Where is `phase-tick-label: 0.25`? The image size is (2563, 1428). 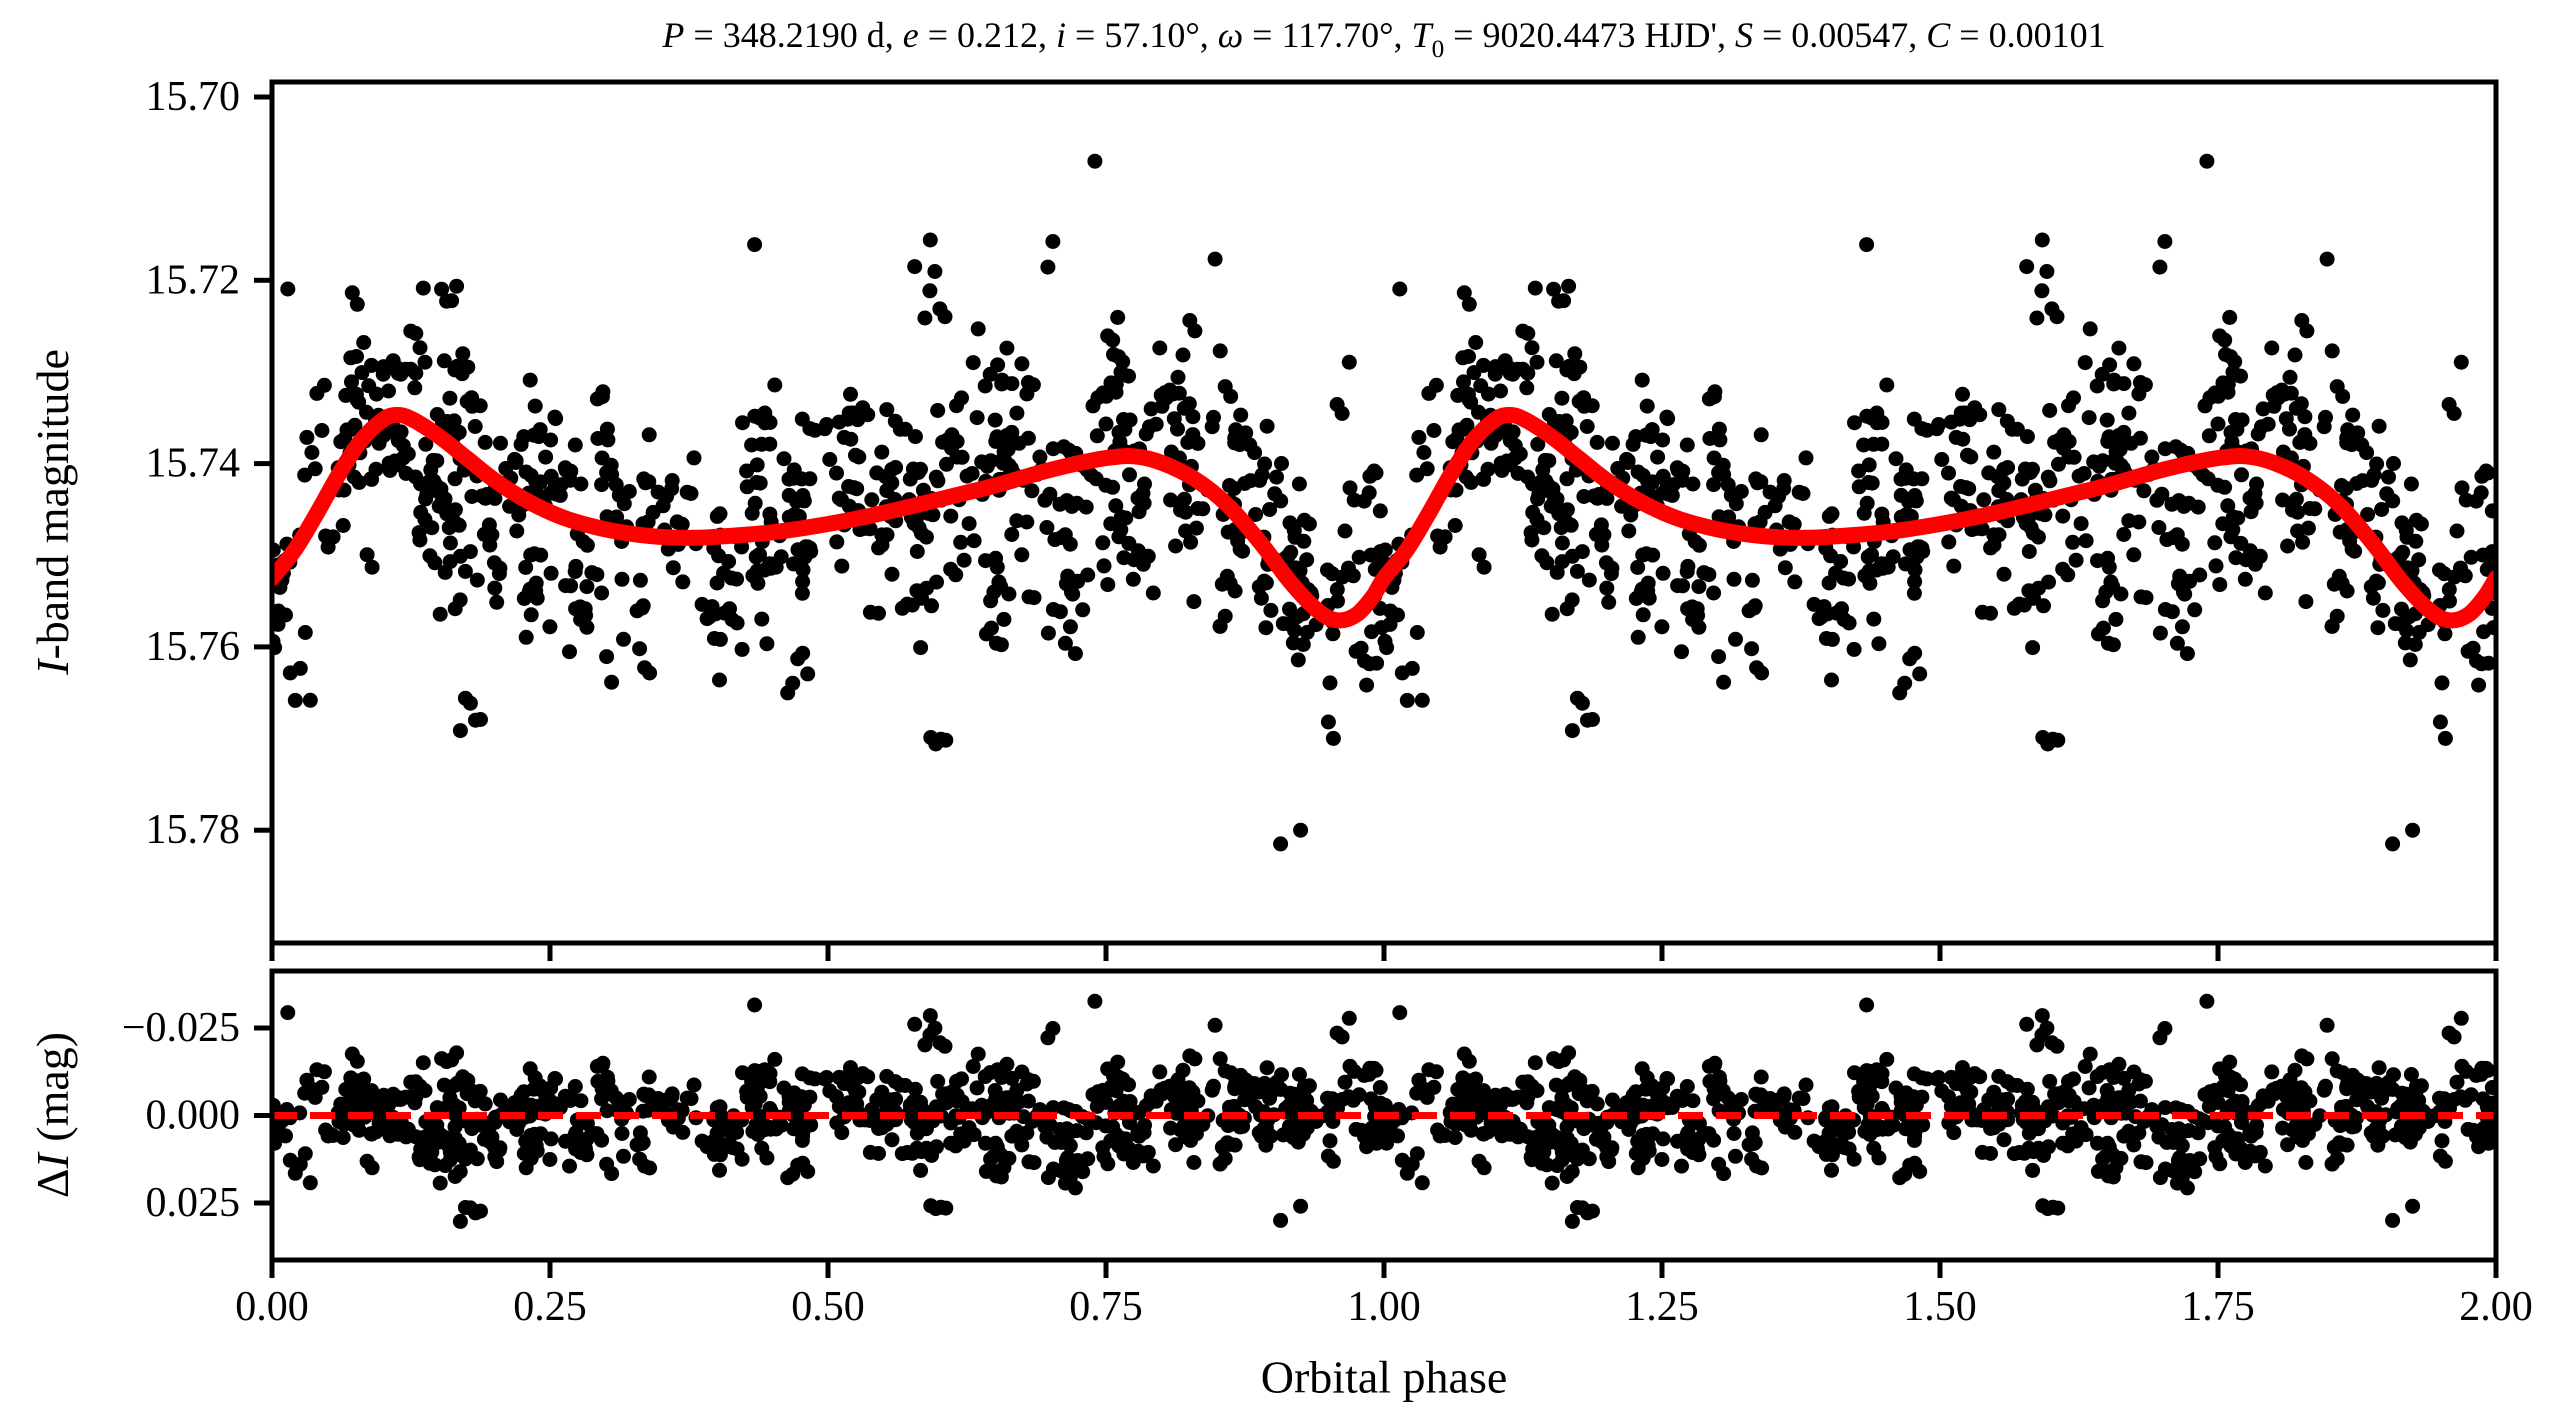
phase-tick-label: 0.25 is located at coordinates (550, 1307).